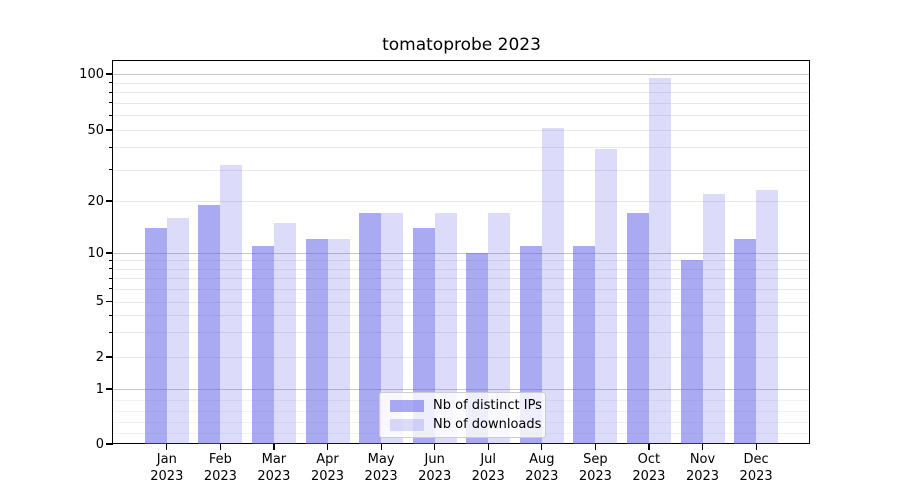  I want to click on y-tick-label-2: 2, so click(99, 357).